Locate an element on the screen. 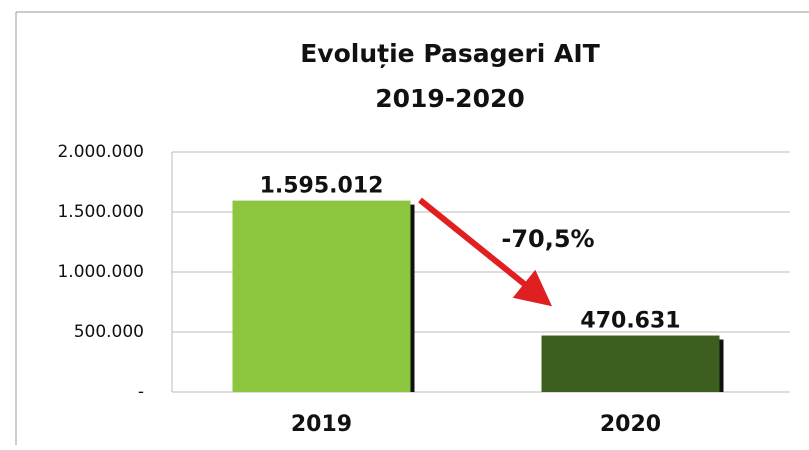 The height and width of the screenshot is (450, 809). value-label: 470.631 is located at coordinates (630, 321).